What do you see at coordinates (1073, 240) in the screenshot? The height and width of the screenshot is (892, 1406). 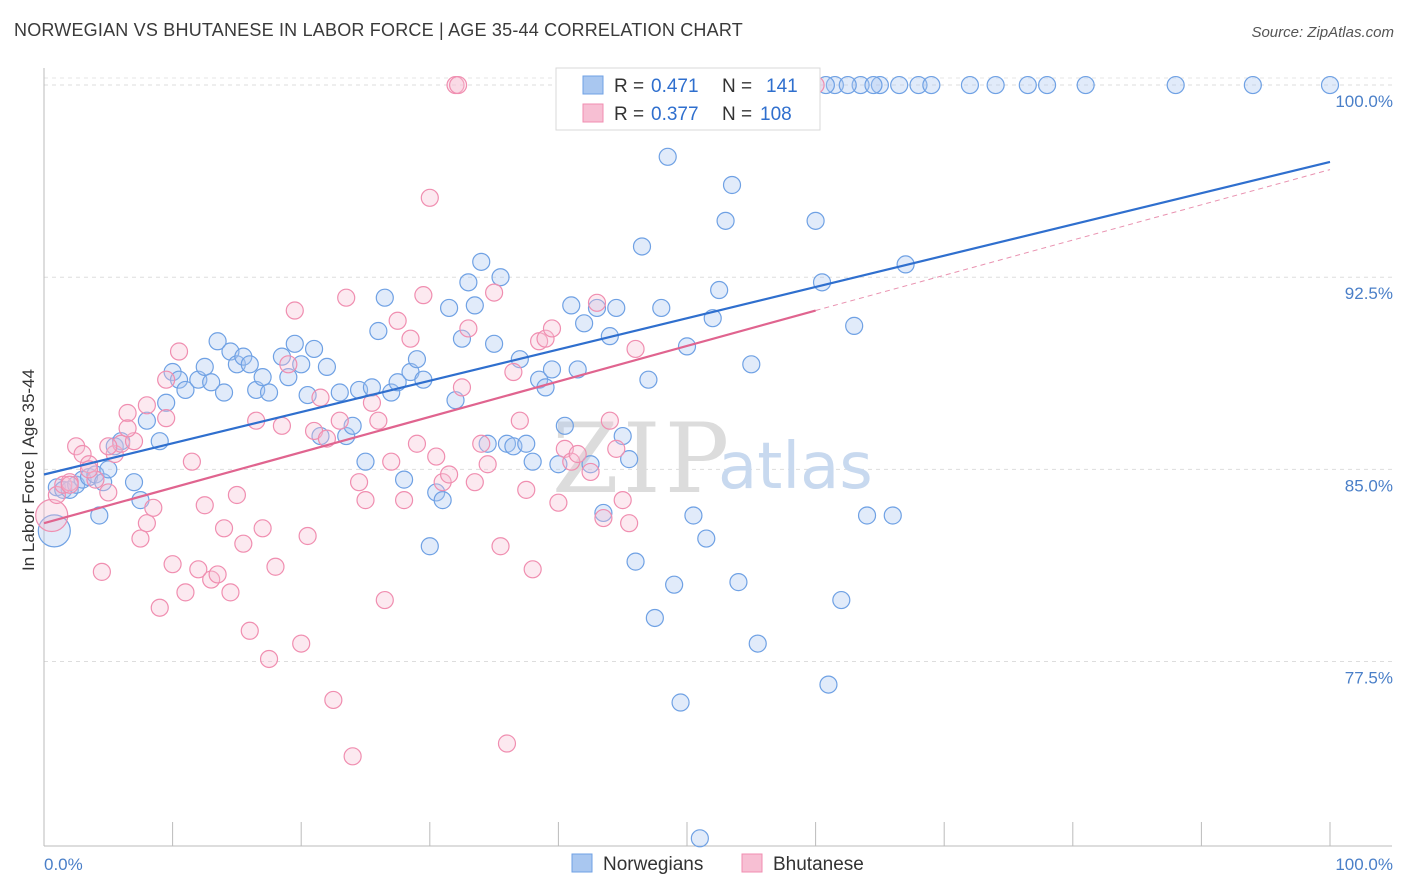 I see `trend-line-bhutanese-extension` at bounding box center [1073, 240].